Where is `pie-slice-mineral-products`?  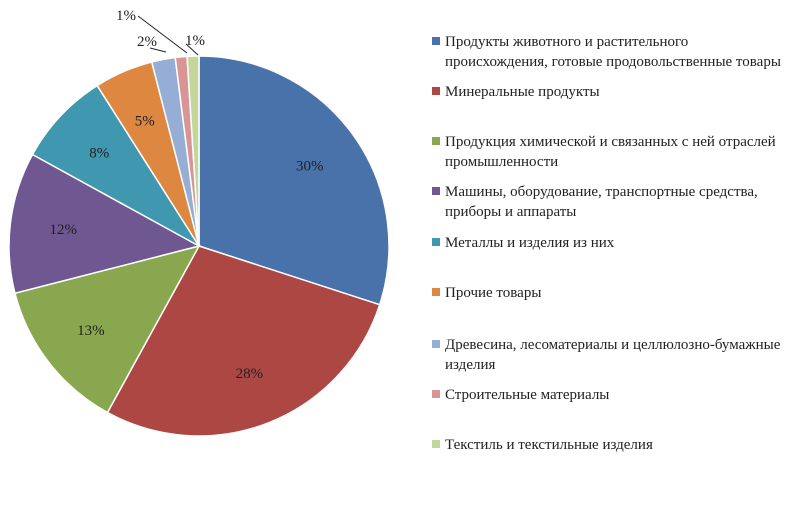
pie-slice-mineral-products is located at coordinates (243, 341).